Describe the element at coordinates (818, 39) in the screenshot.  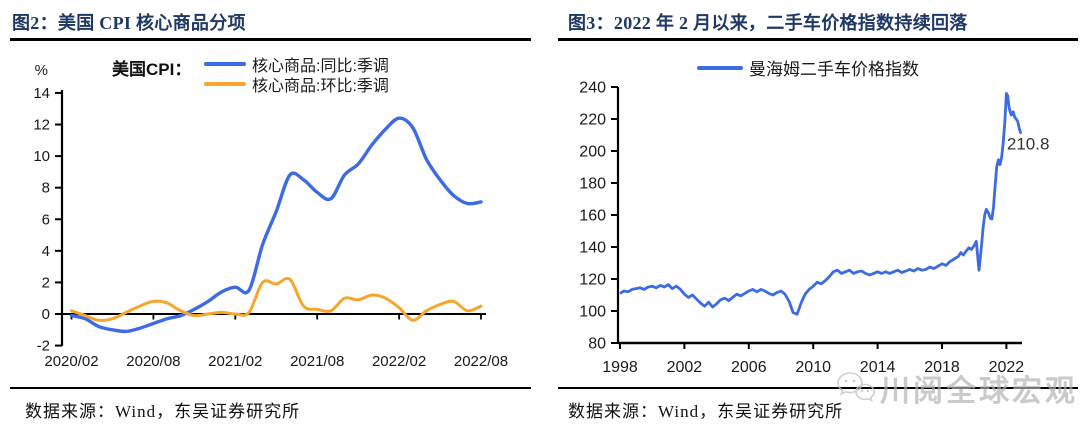
I see `figure3-top-rule` at that location.